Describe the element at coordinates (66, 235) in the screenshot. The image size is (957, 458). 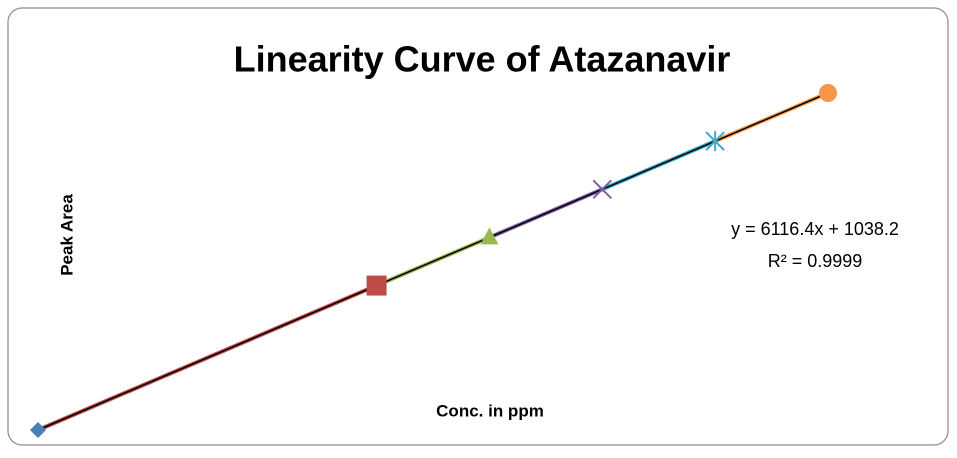
I see `y-axis-label: Peak Area` at that location.